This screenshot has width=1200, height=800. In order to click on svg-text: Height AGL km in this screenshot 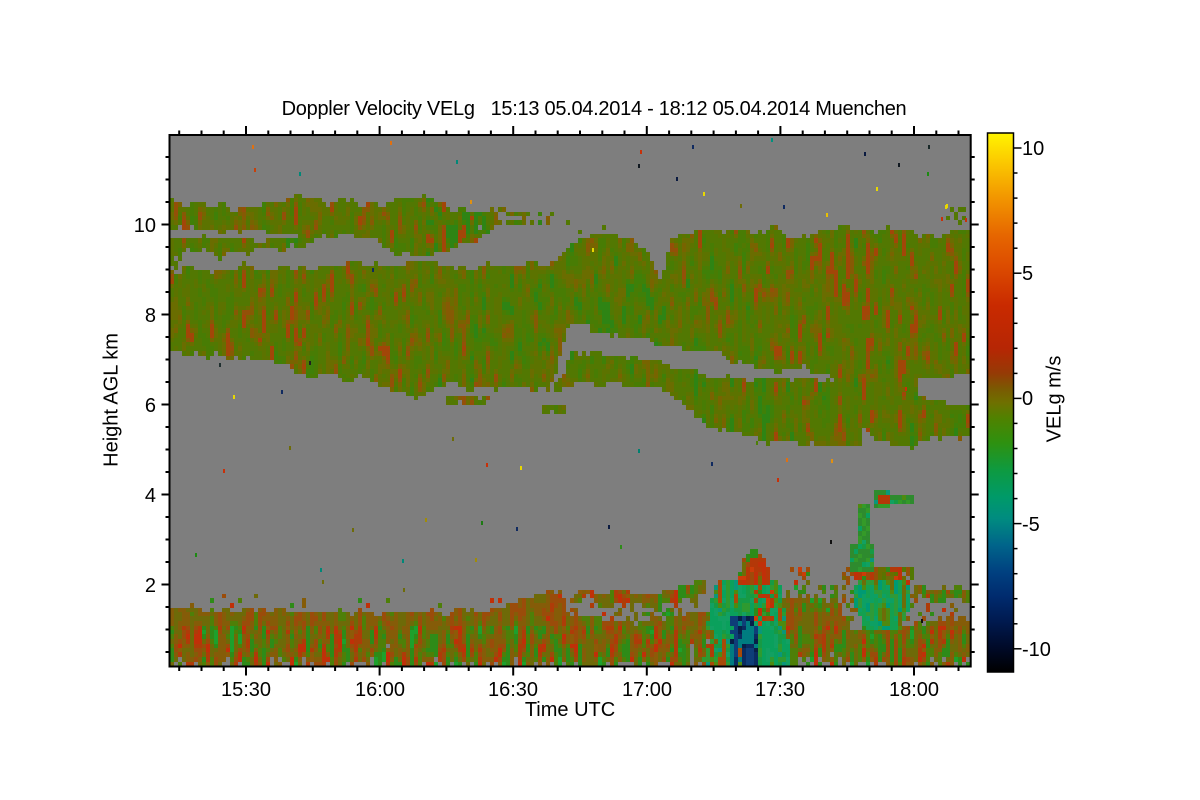, I will do `click(112, 400)`.